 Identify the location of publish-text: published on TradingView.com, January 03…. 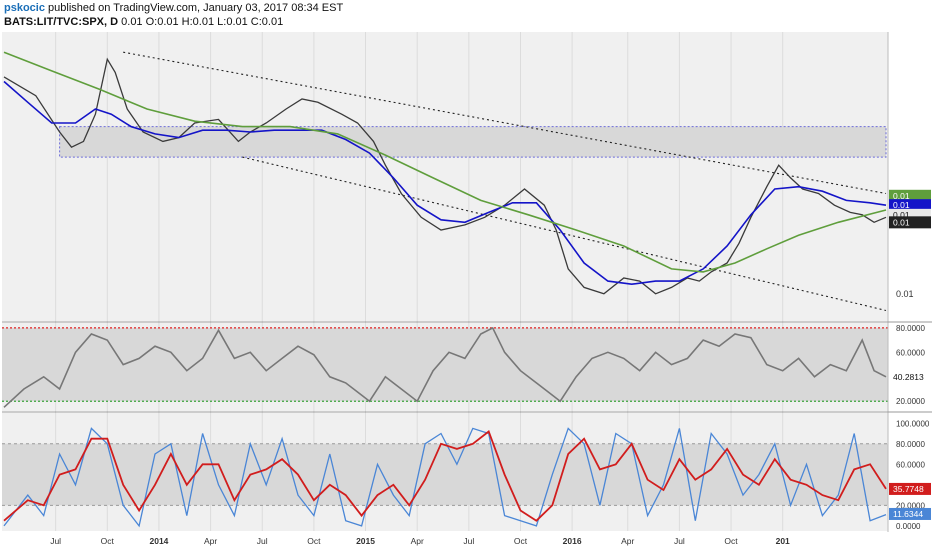
(196, 8).